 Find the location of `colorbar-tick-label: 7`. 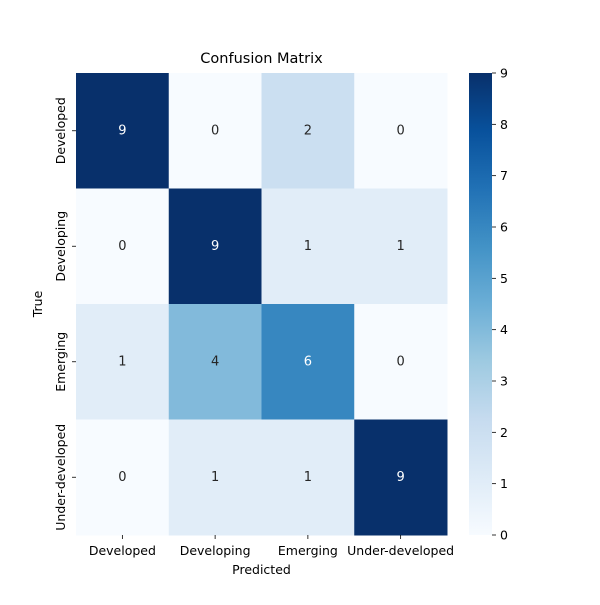

colorbar-tick-label: 7 is located at coordinates (504, 175).